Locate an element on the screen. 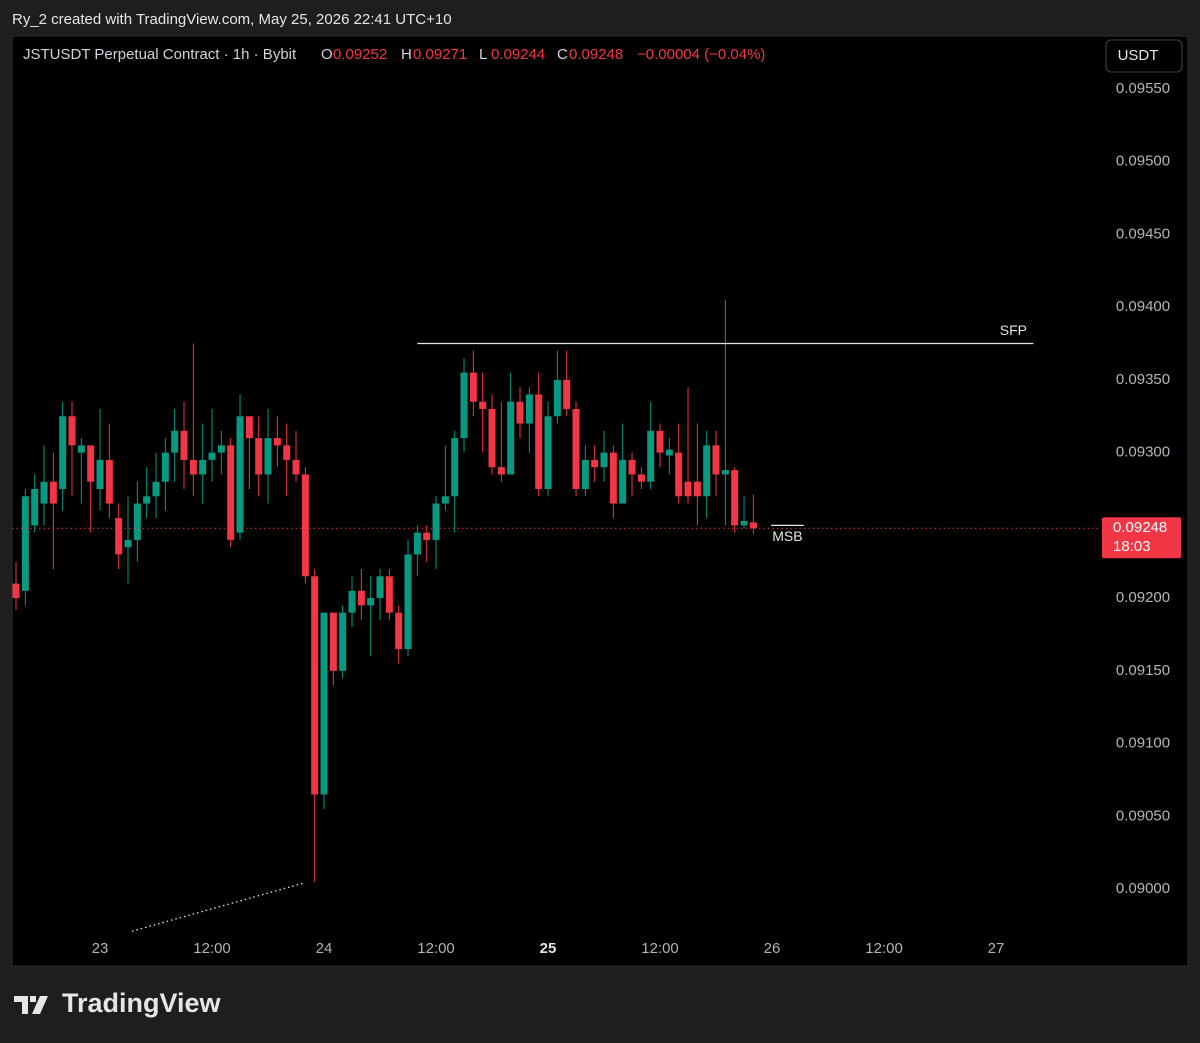 This screenshot has height=1043, width=1200. ohlc-value: 0.09244 is located at coordinates (518, 54).